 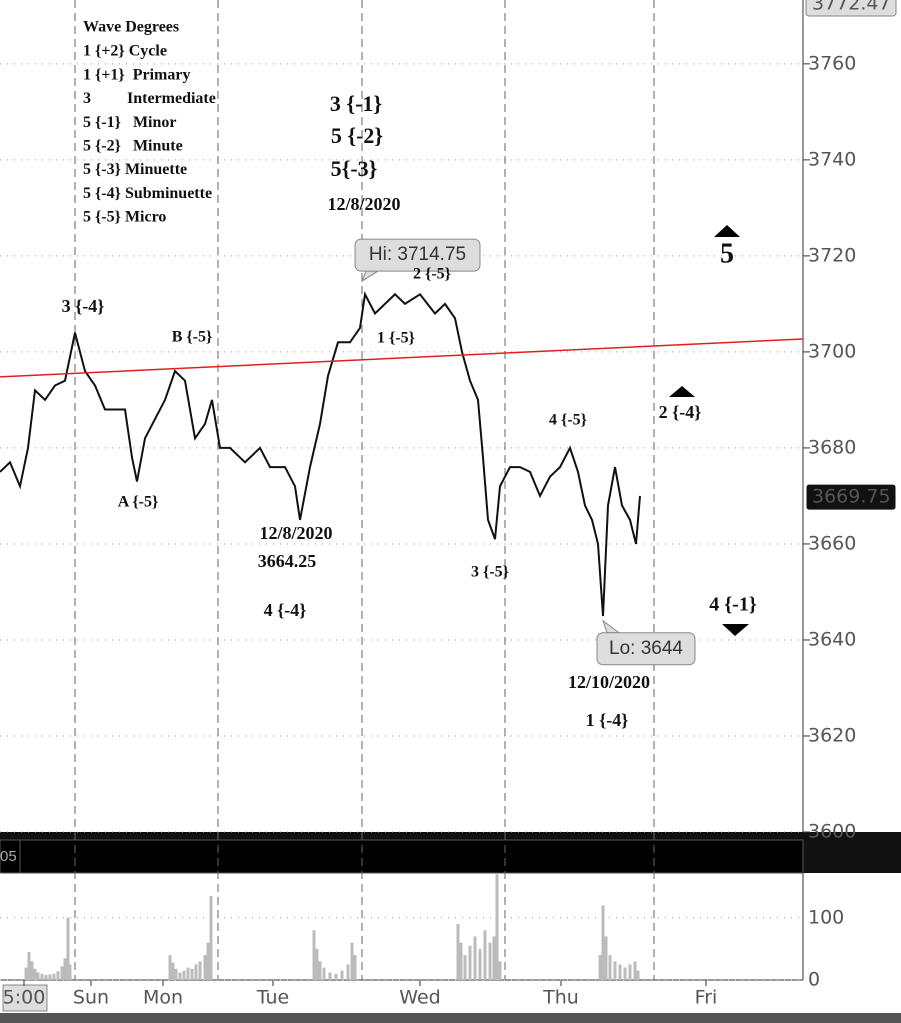 I want to click on time-box, so click(x=25, y=998).